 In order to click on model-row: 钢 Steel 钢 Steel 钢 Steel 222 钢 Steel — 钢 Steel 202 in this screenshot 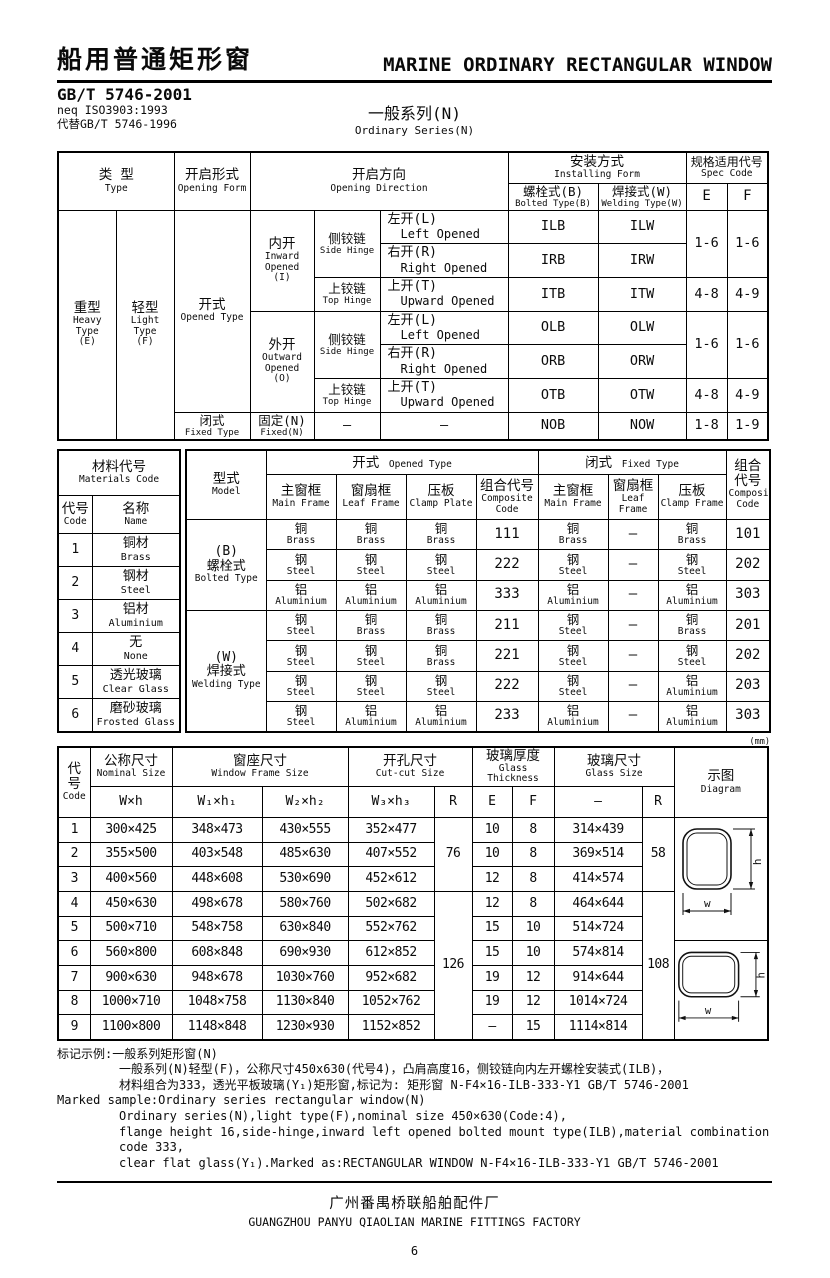, I will do `click(478, 565)`.